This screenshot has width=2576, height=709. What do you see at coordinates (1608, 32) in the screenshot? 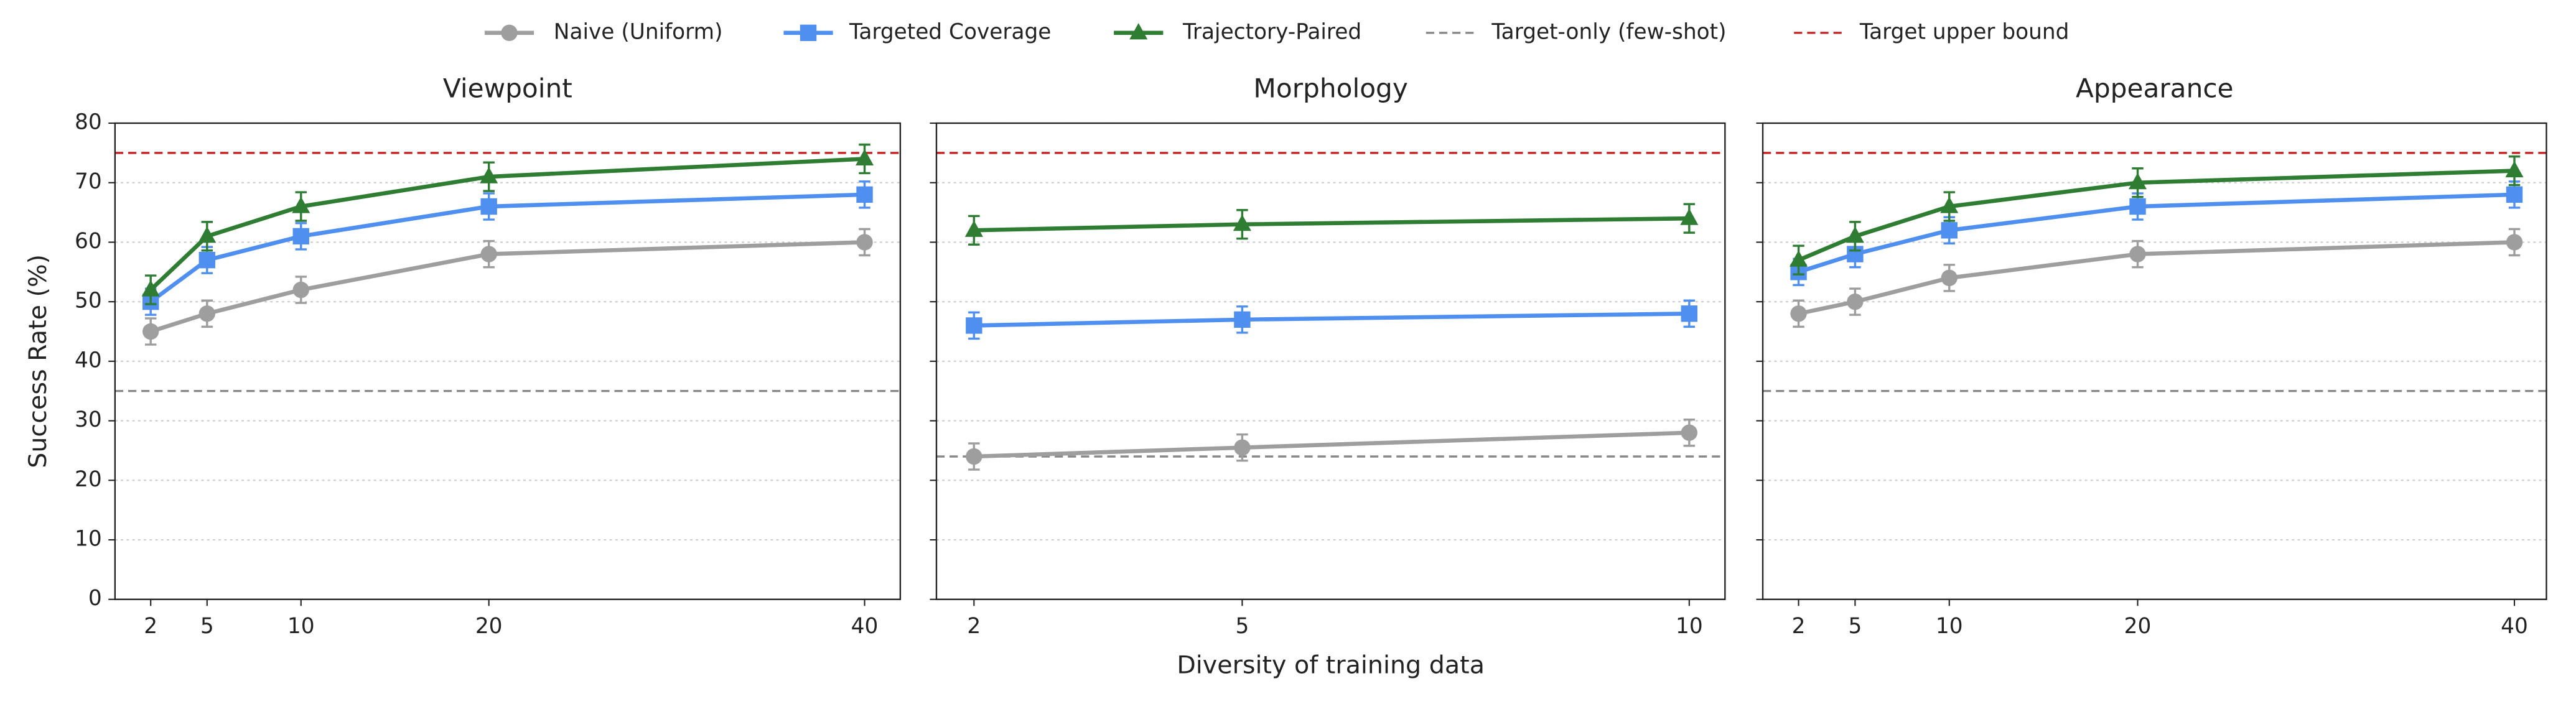
I see `legend-label: Target-only (few-shot)` at bounding box center [1608, 32].